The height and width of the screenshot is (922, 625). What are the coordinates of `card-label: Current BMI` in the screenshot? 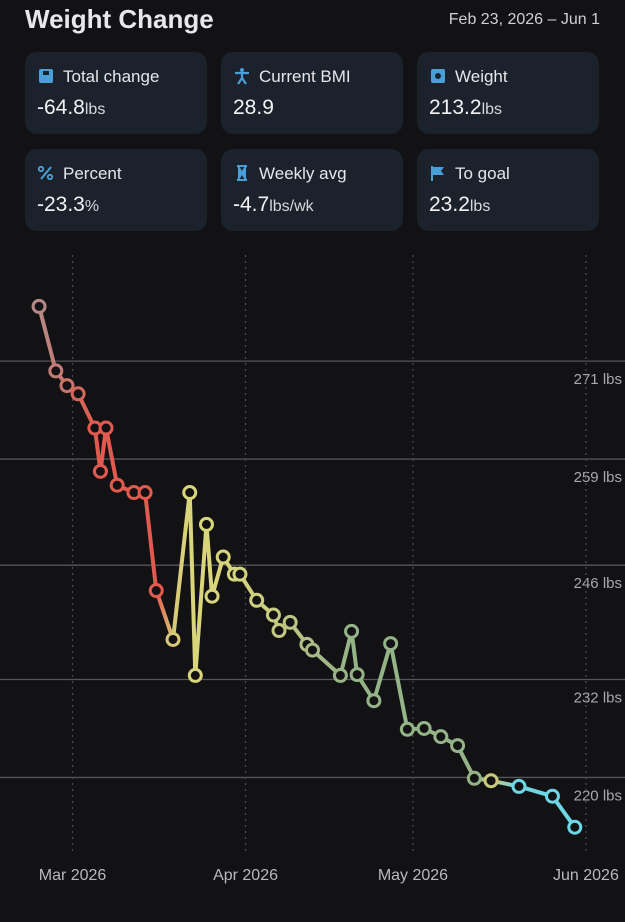 It's located at (305, 76).